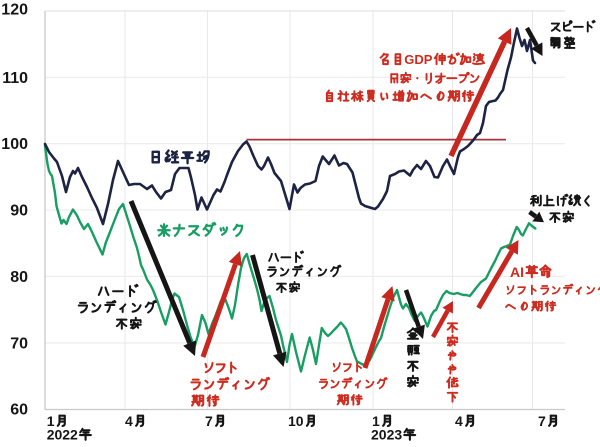 The image size is (600, 447). What do you see at coordinates (517, 272) in the screenshot?
I see `svg-text: AI` at bounding box center [517, 272].